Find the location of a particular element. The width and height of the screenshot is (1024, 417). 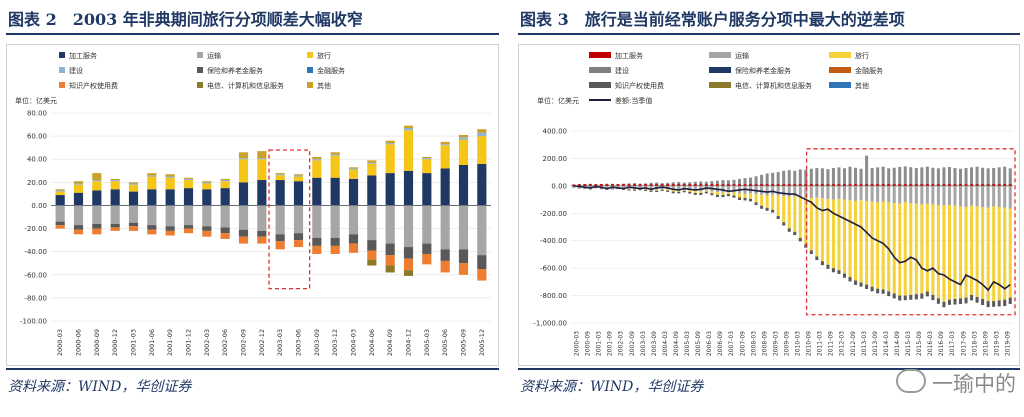

x-tick-label: 2001-06 is located at coordinates (152, 342).